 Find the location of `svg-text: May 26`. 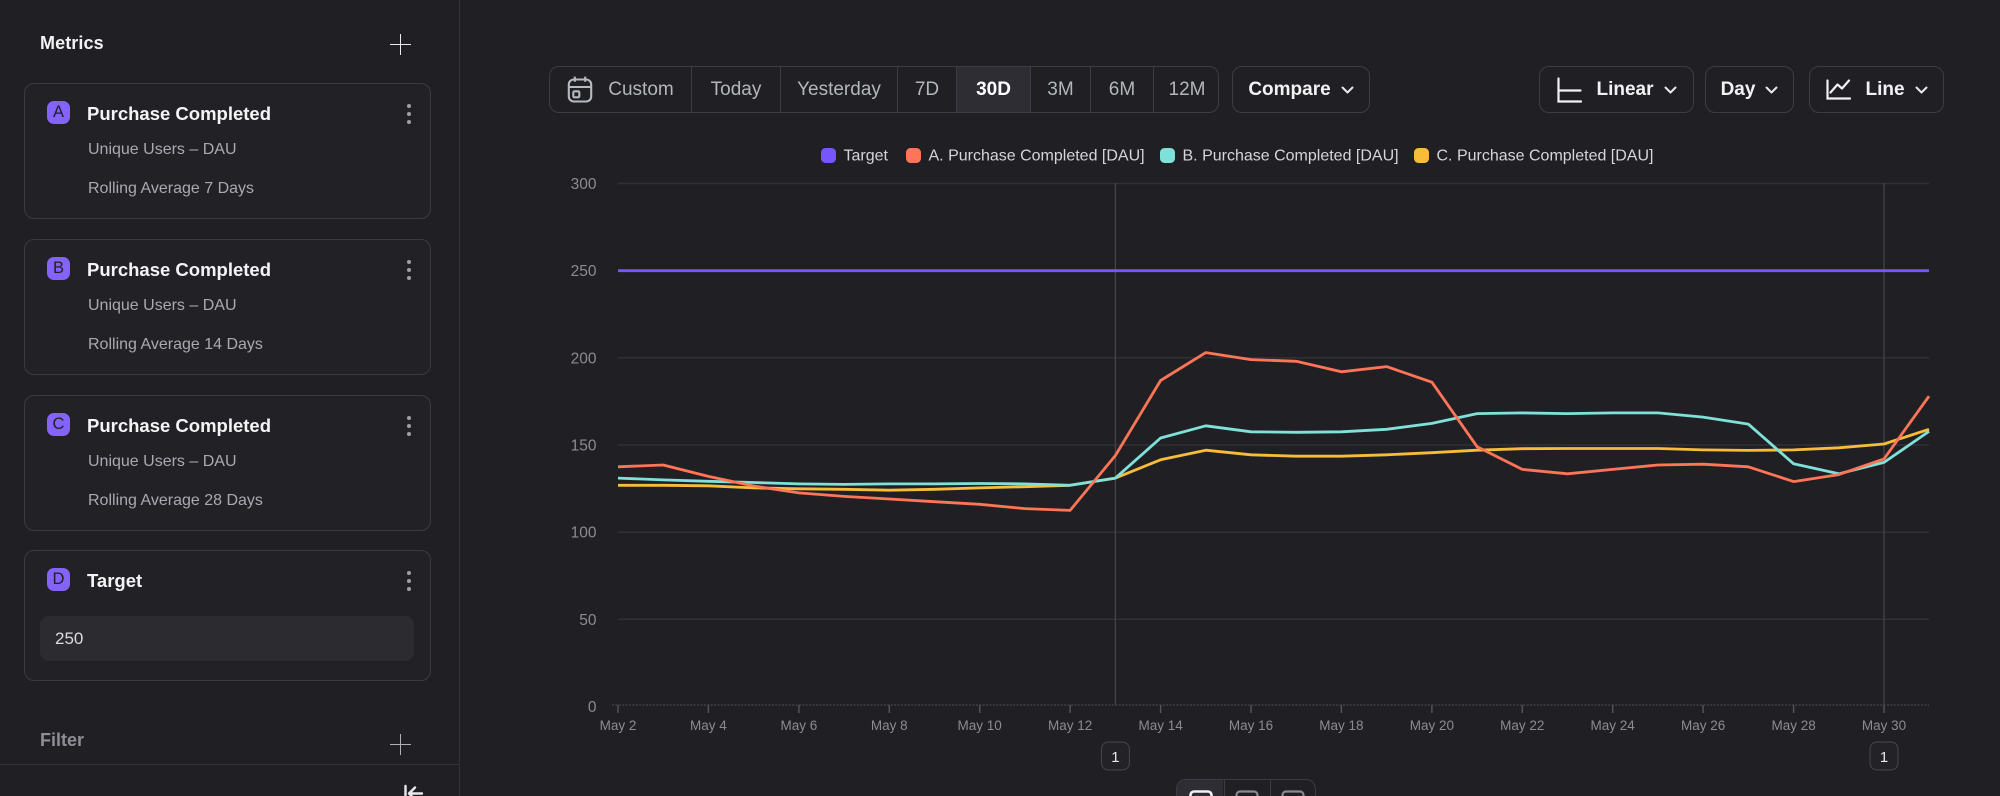

svg-text: May 26 is located at coordinates (1703, 725).